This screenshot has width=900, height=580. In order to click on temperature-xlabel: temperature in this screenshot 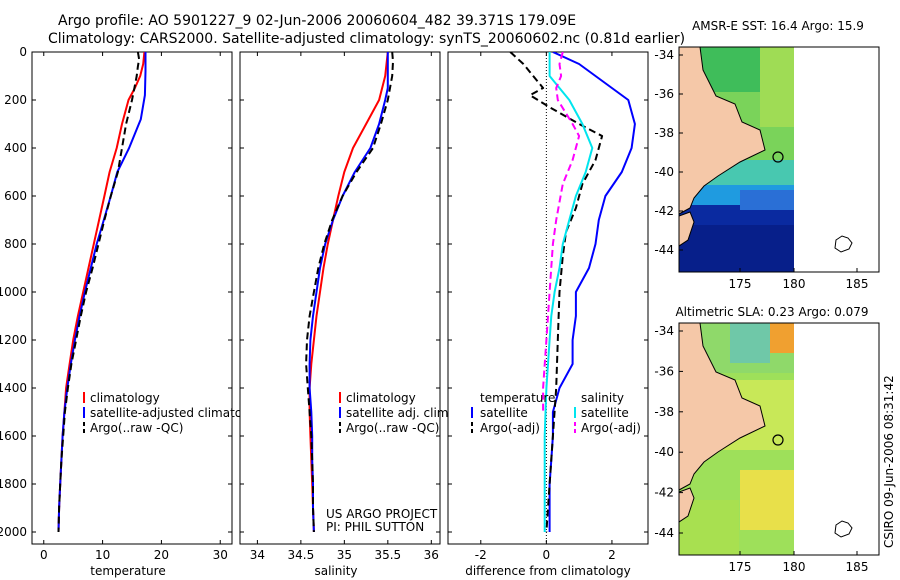, I will do `click(127, 571)`.